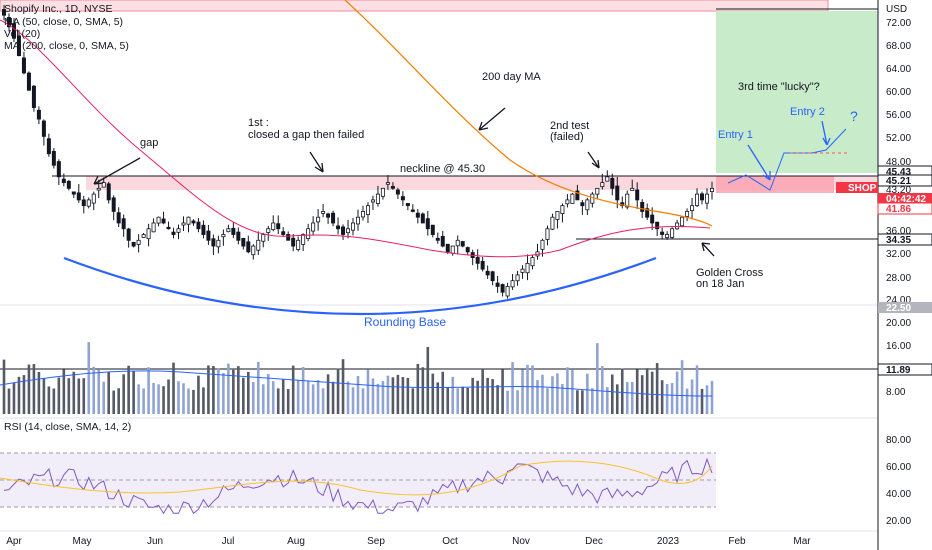 The height and width of the screenshot is (550, 932). What do you see at coordinates (898, 115) in the screenshot?
I see `price-tick-label: 56.00` at bounding box center [898, 115].